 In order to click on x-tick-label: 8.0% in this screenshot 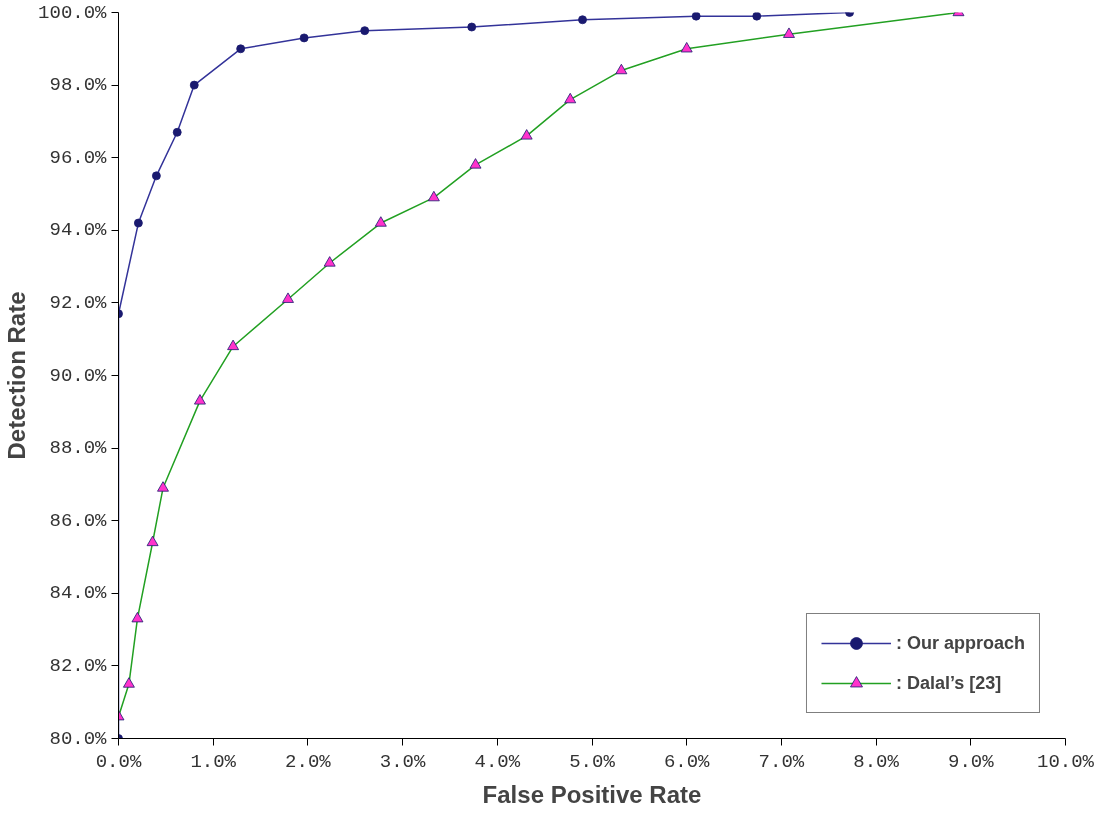, I will do `click(876, 761)`.